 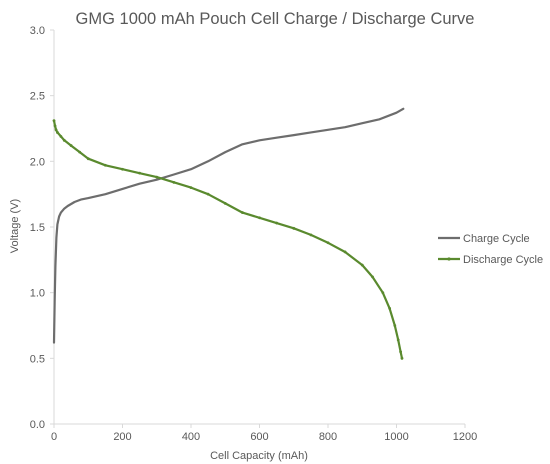 What do you see at coordinates (37, 97) in the screenshot?
I see `y-tick-label: 2.5` at bounding box center [37, 97].